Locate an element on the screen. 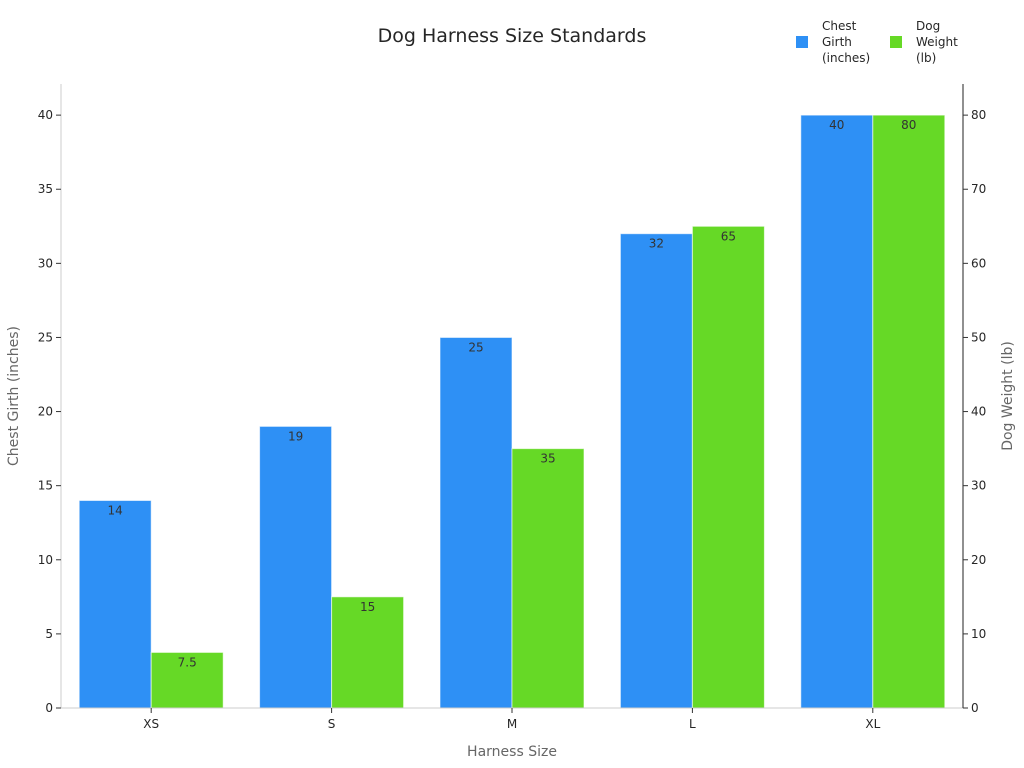 Image resolution: width=1024 pixels, height=768 pixels. bar-dog-weight-xs is located at coordinates (187, 680).